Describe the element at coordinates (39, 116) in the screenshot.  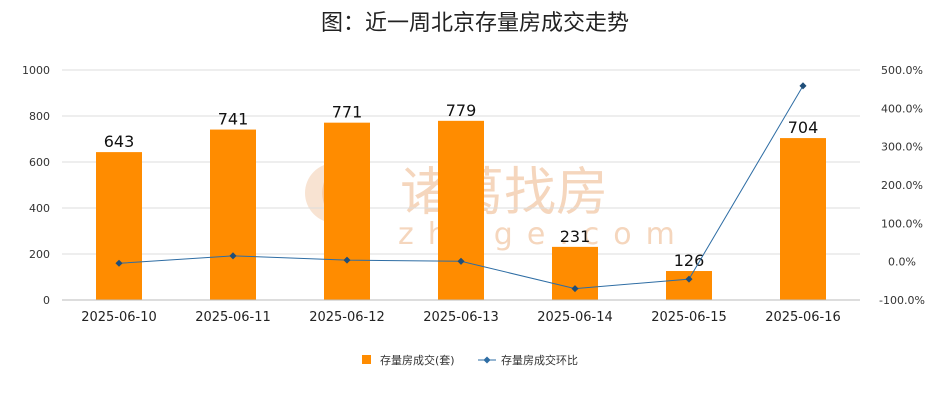
I see `left-tick-label: 800` at that location.